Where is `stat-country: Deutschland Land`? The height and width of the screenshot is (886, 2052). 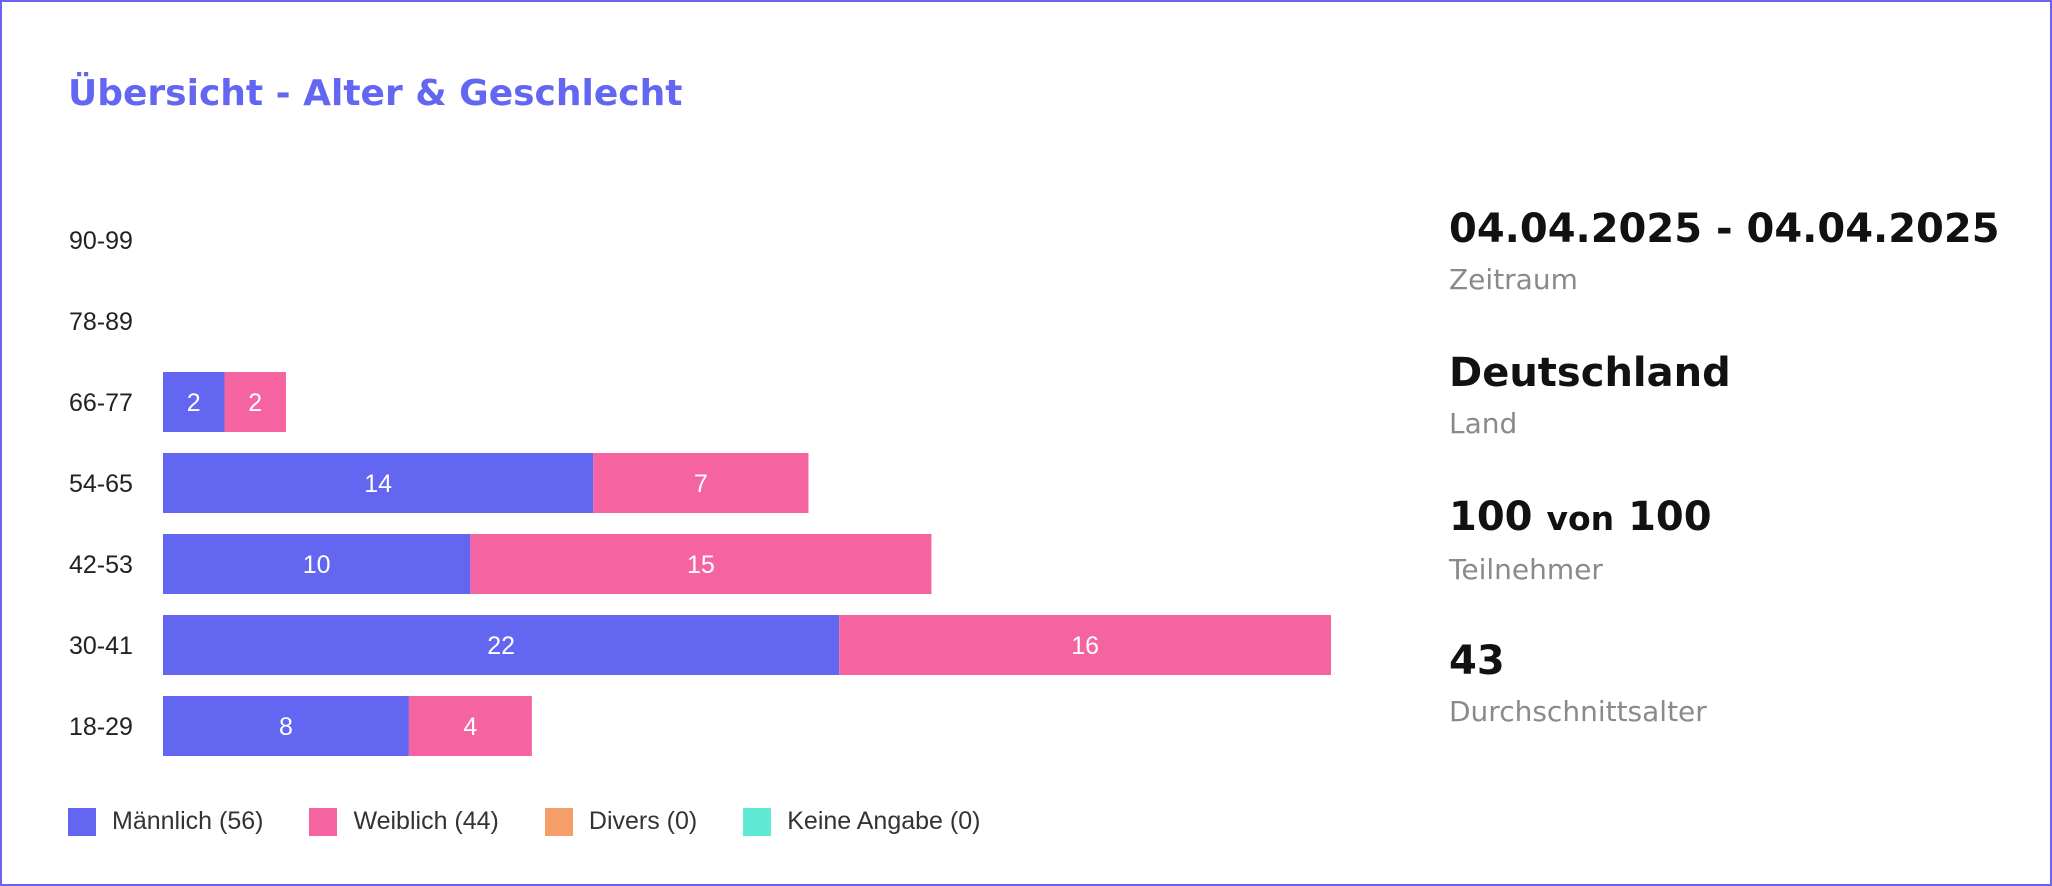 stat-country: Deutschland Land is located at coordinates (1729, 416).